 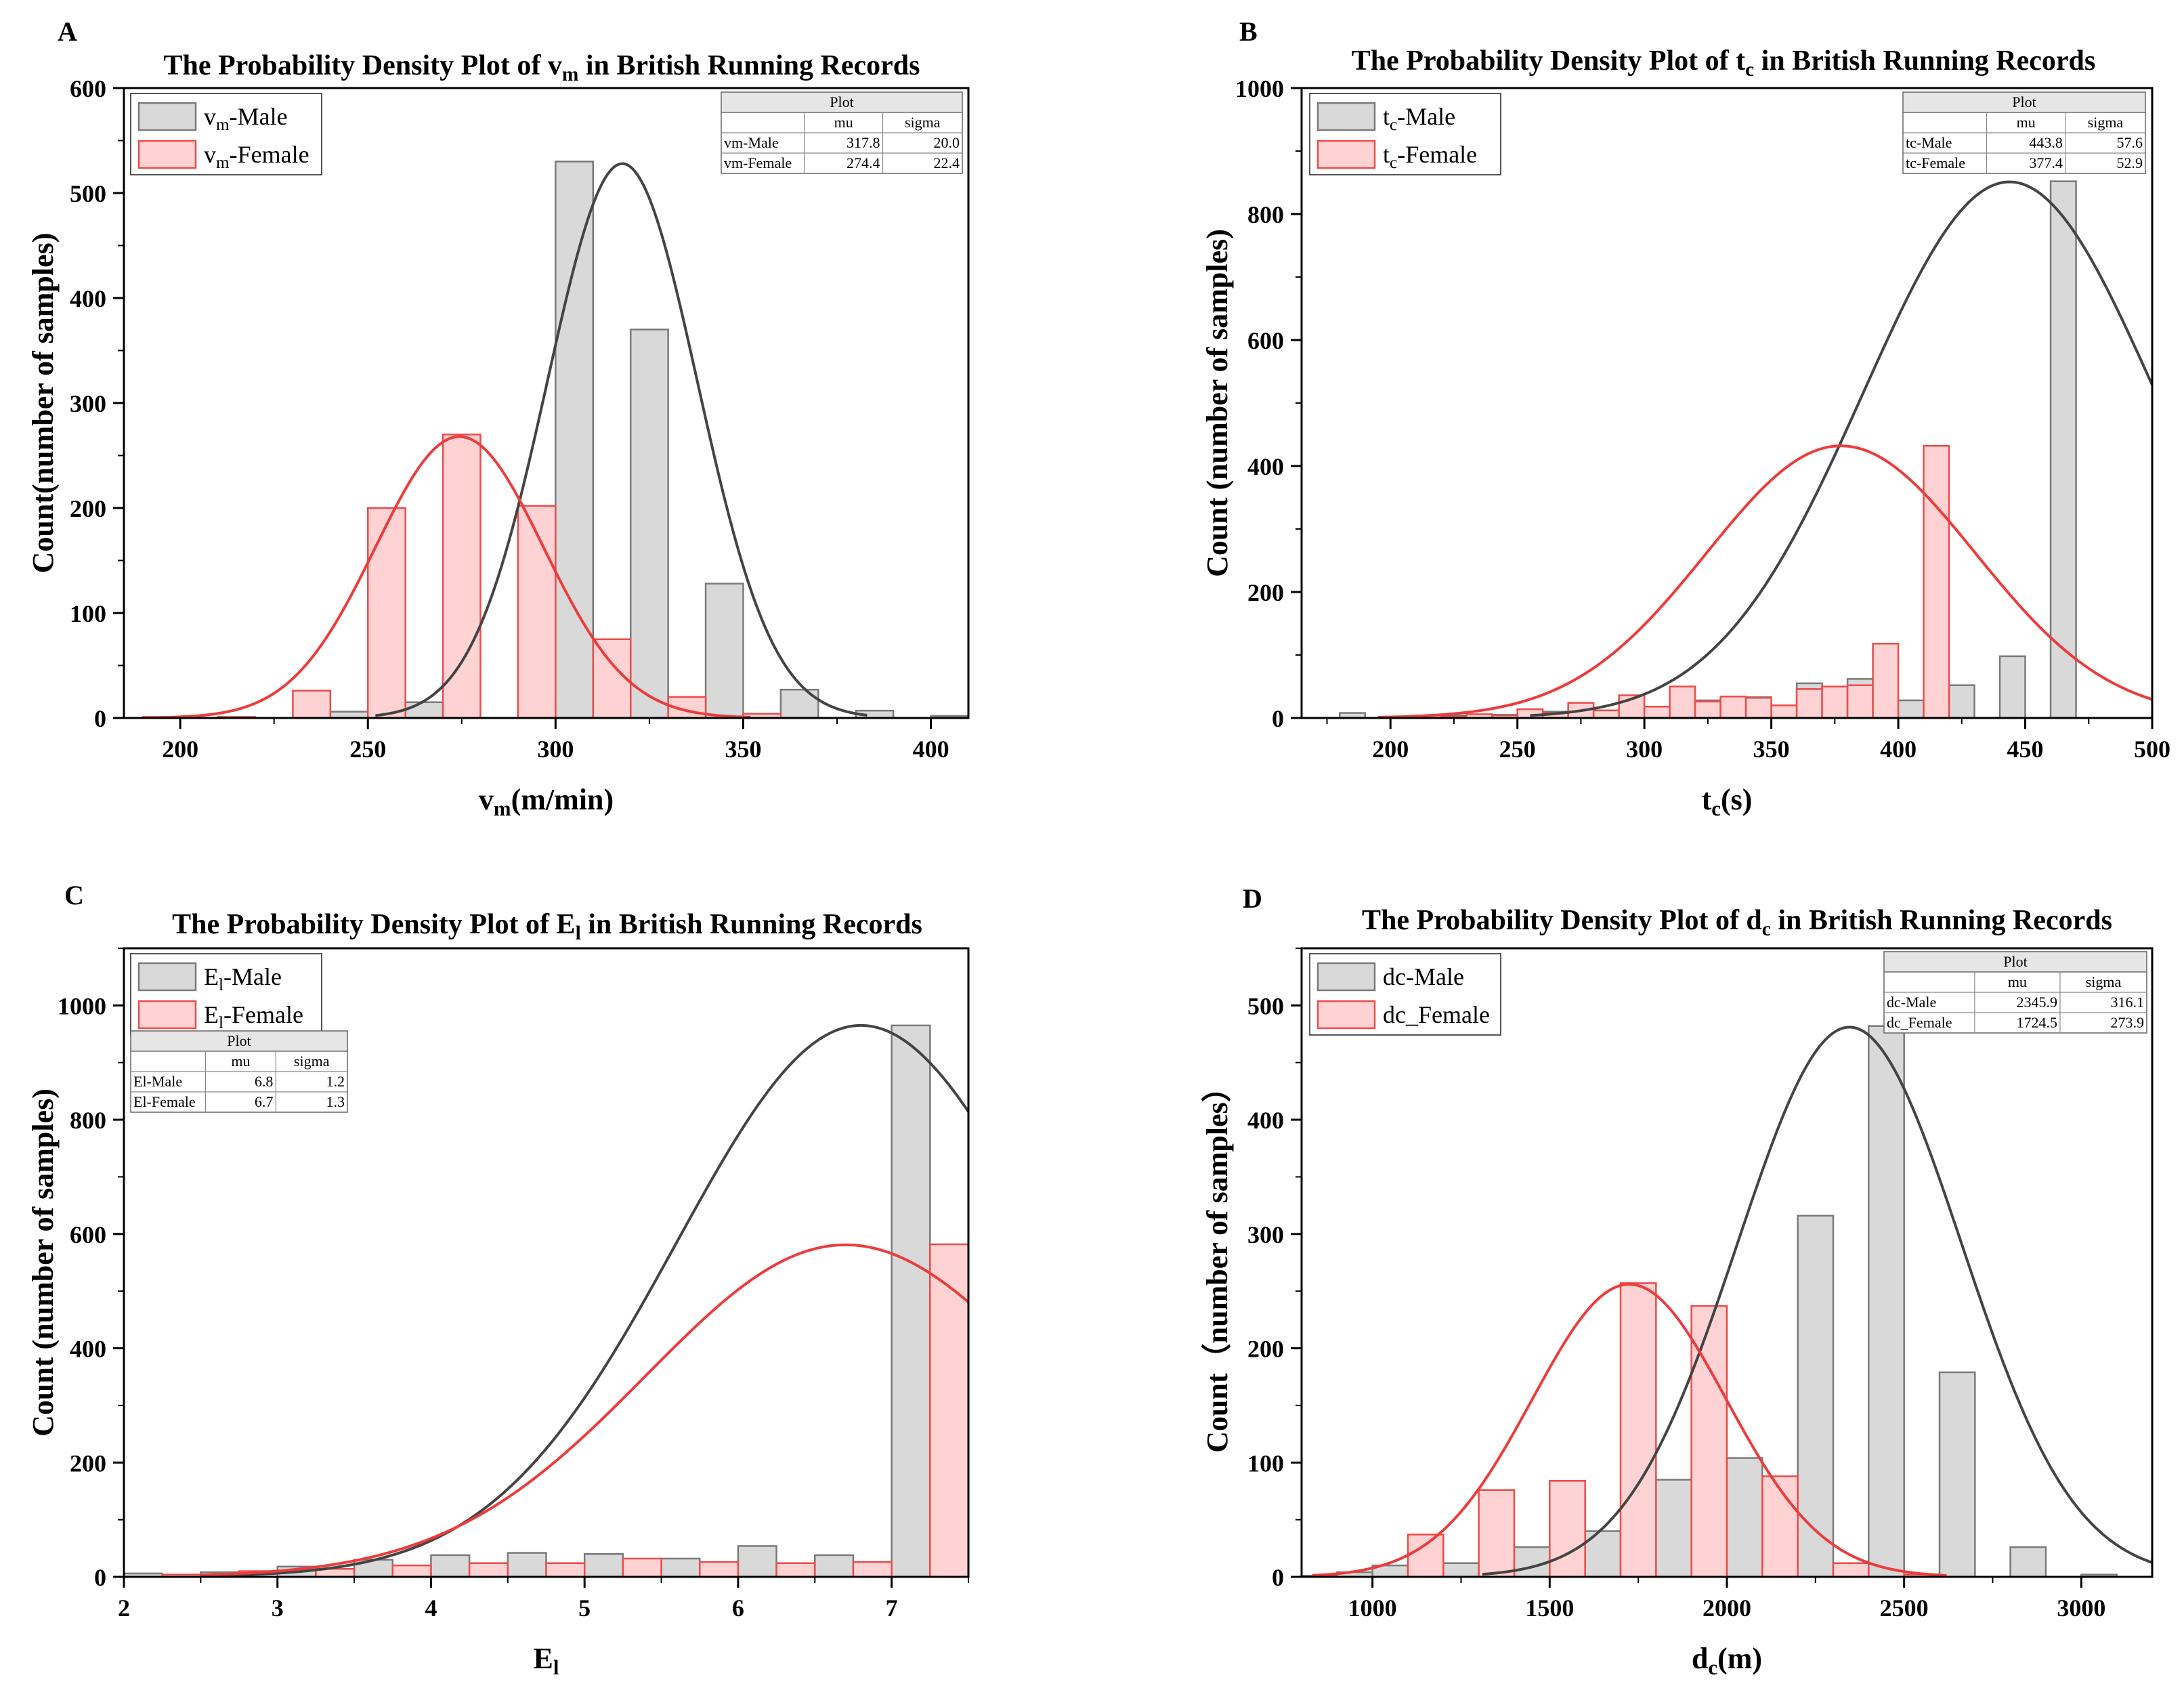 What do you see at coordinates (1707, 800) in the screenshot?
I see `x-axis-label-main: t` at bounding box center [1707, 800].